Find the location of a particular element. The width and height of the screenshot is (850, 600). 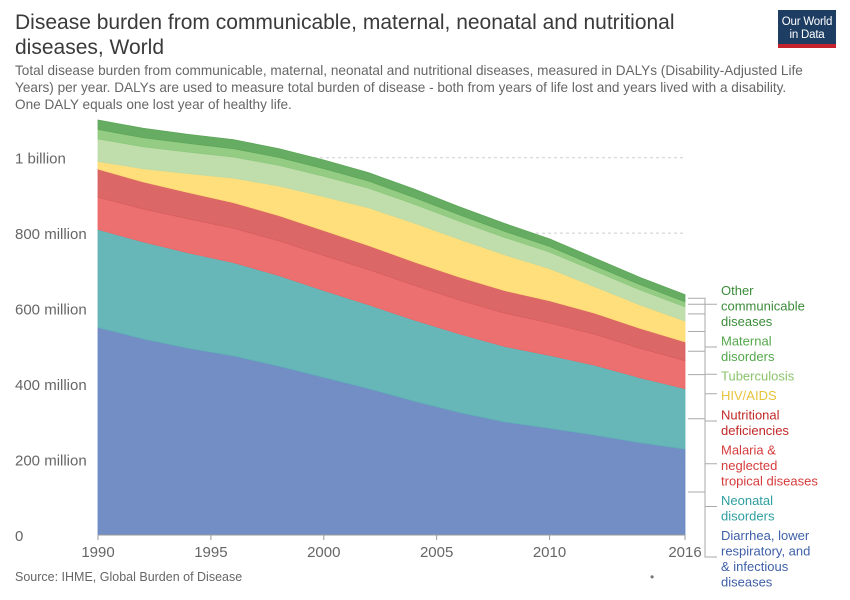

source-note: Source: IHME, Global Burden of Disease is located at coordinates (129, 577).